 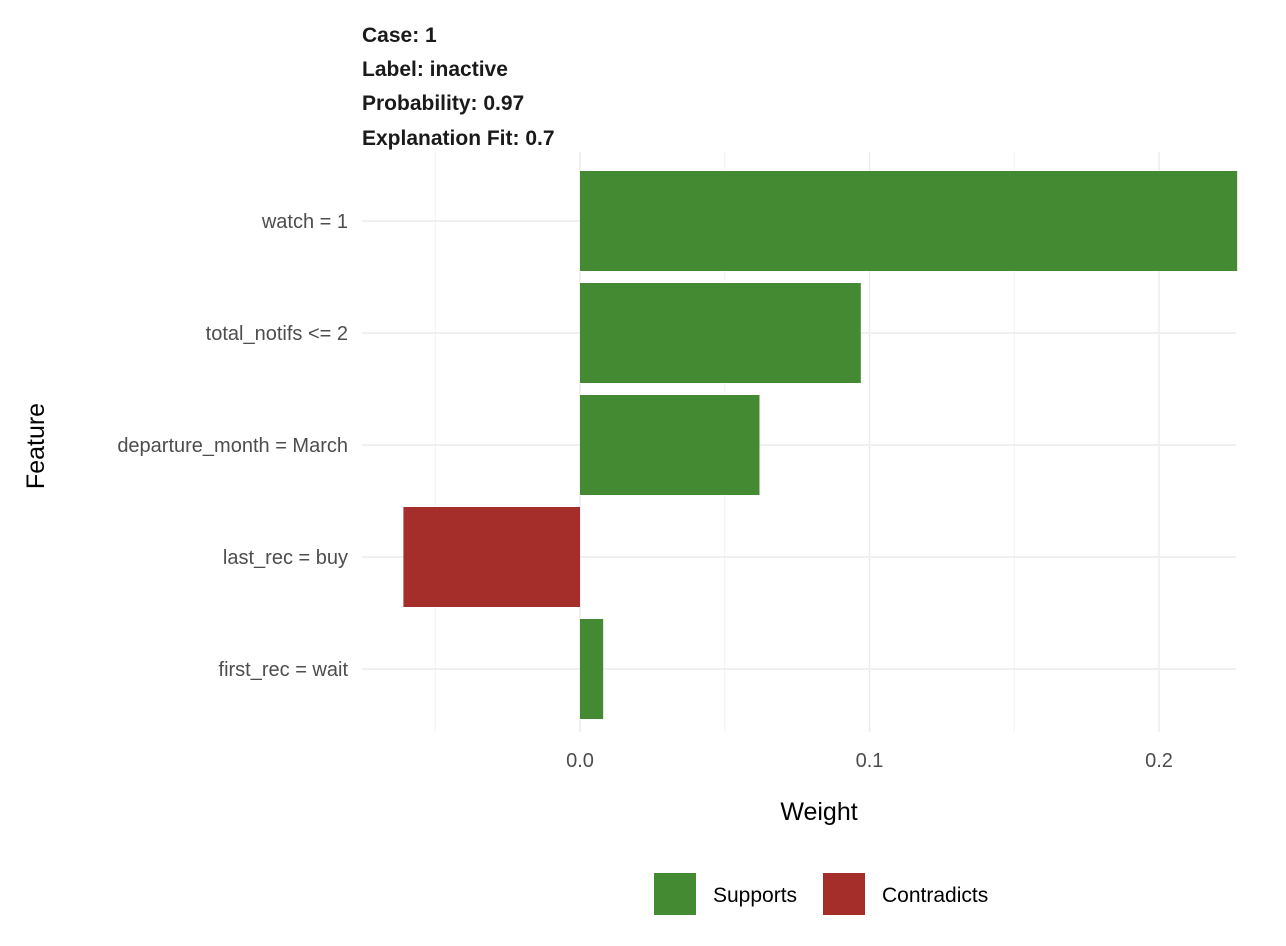 I want to click on legend-swatch-supports, so click(x=675, y=894).